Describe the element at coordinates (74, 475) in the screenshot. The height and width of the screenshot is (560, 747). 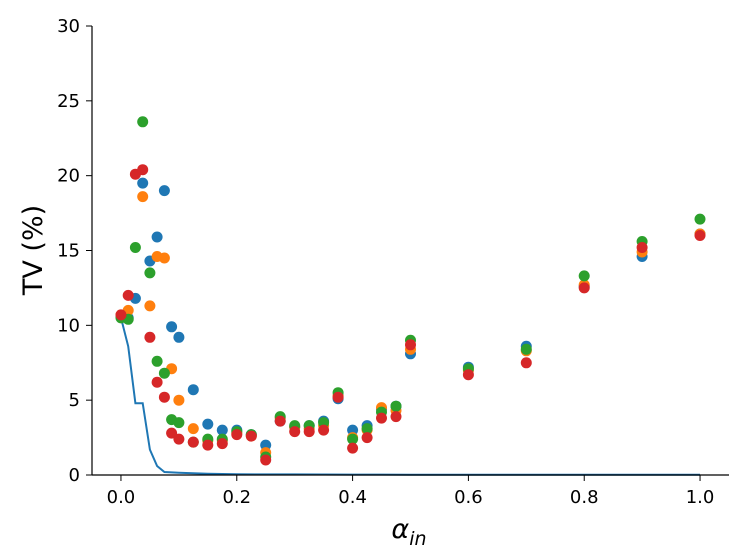
I see `y-tick-label: 0` at that location.